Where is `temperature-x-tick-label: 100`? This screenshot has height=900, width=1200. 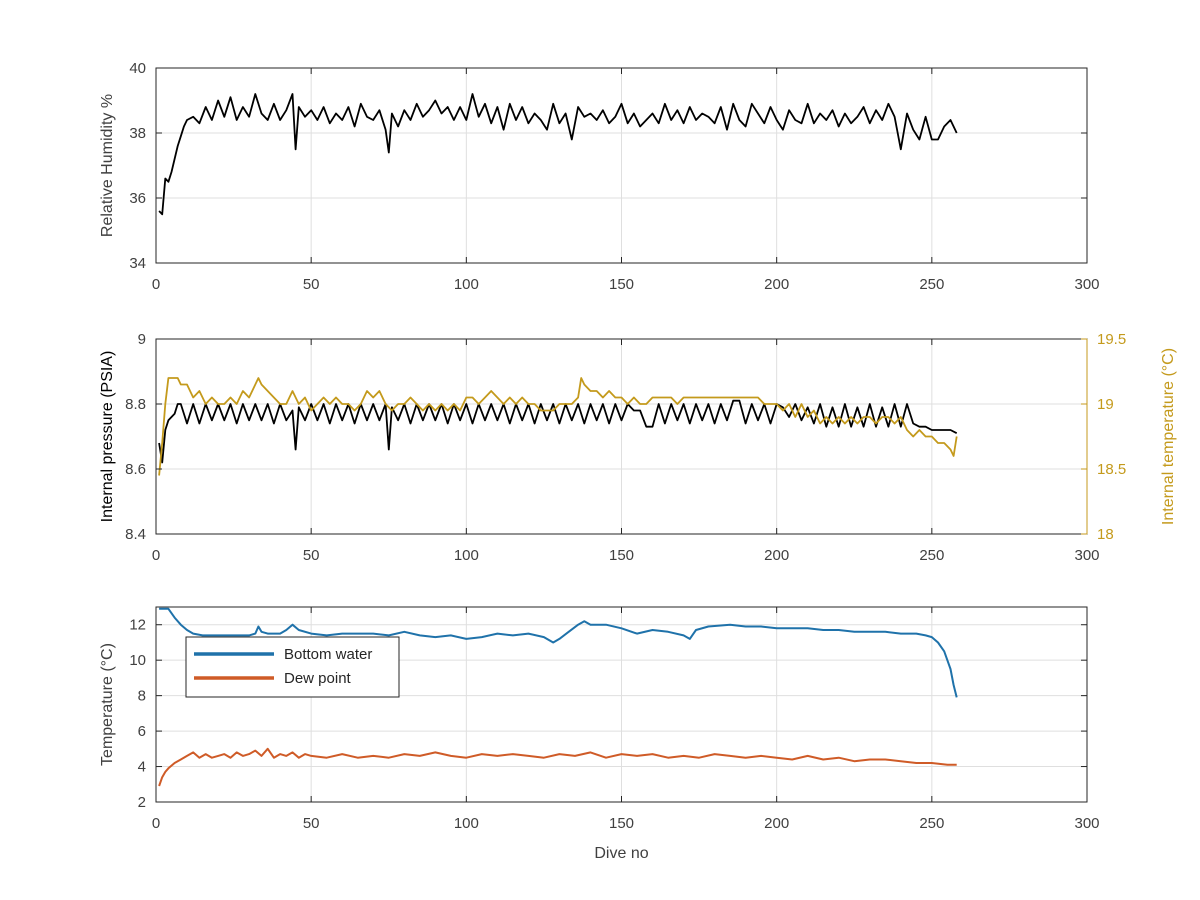 temperature-x-tick-label: 100 is located at coordinates (466, 823).